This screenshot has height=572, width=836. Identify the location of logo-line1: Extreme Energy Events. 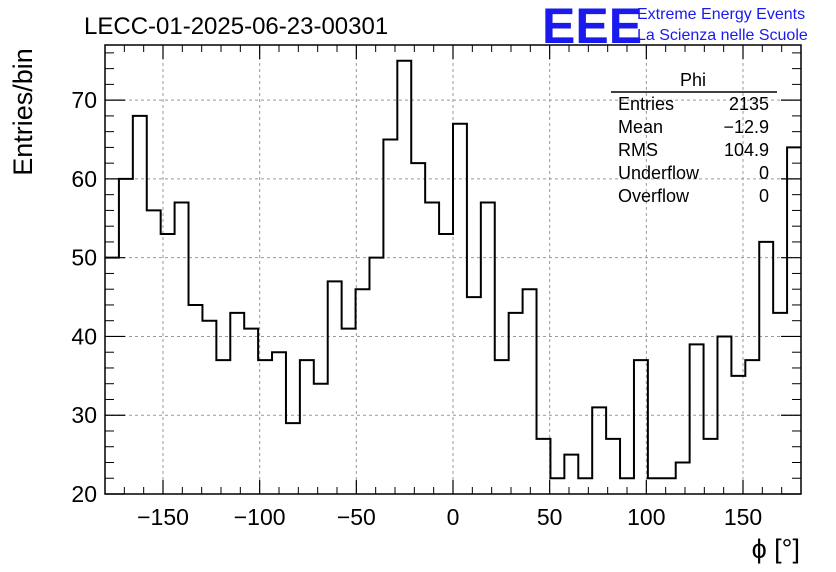
(721, 14).